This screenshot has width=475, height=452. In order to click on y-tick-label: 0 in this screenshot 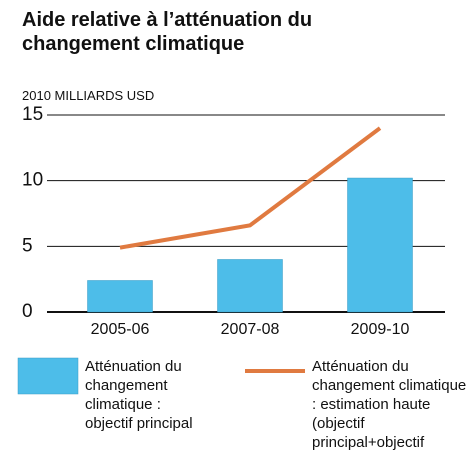, I will do `click(27, 311)`.